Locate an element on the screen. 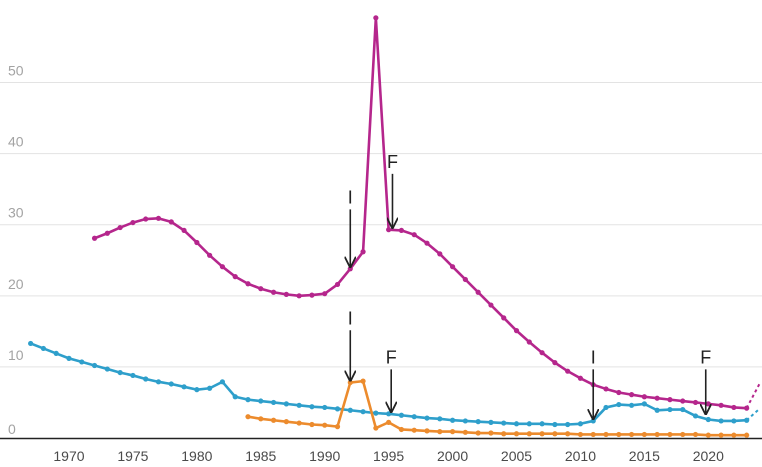  x-tick-label: 1975 is located at coordinates (132, 456).